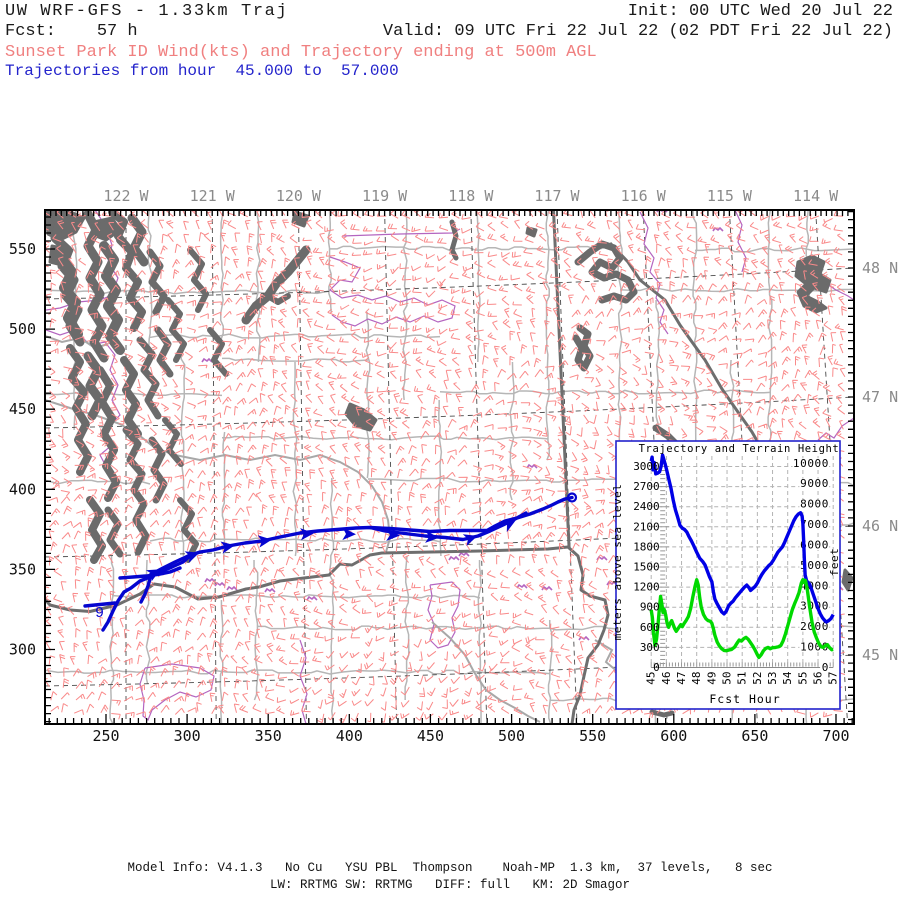 This screenshot has height=900, width=900. I want to click on longitude-label: 115 W, so click(730, 196).